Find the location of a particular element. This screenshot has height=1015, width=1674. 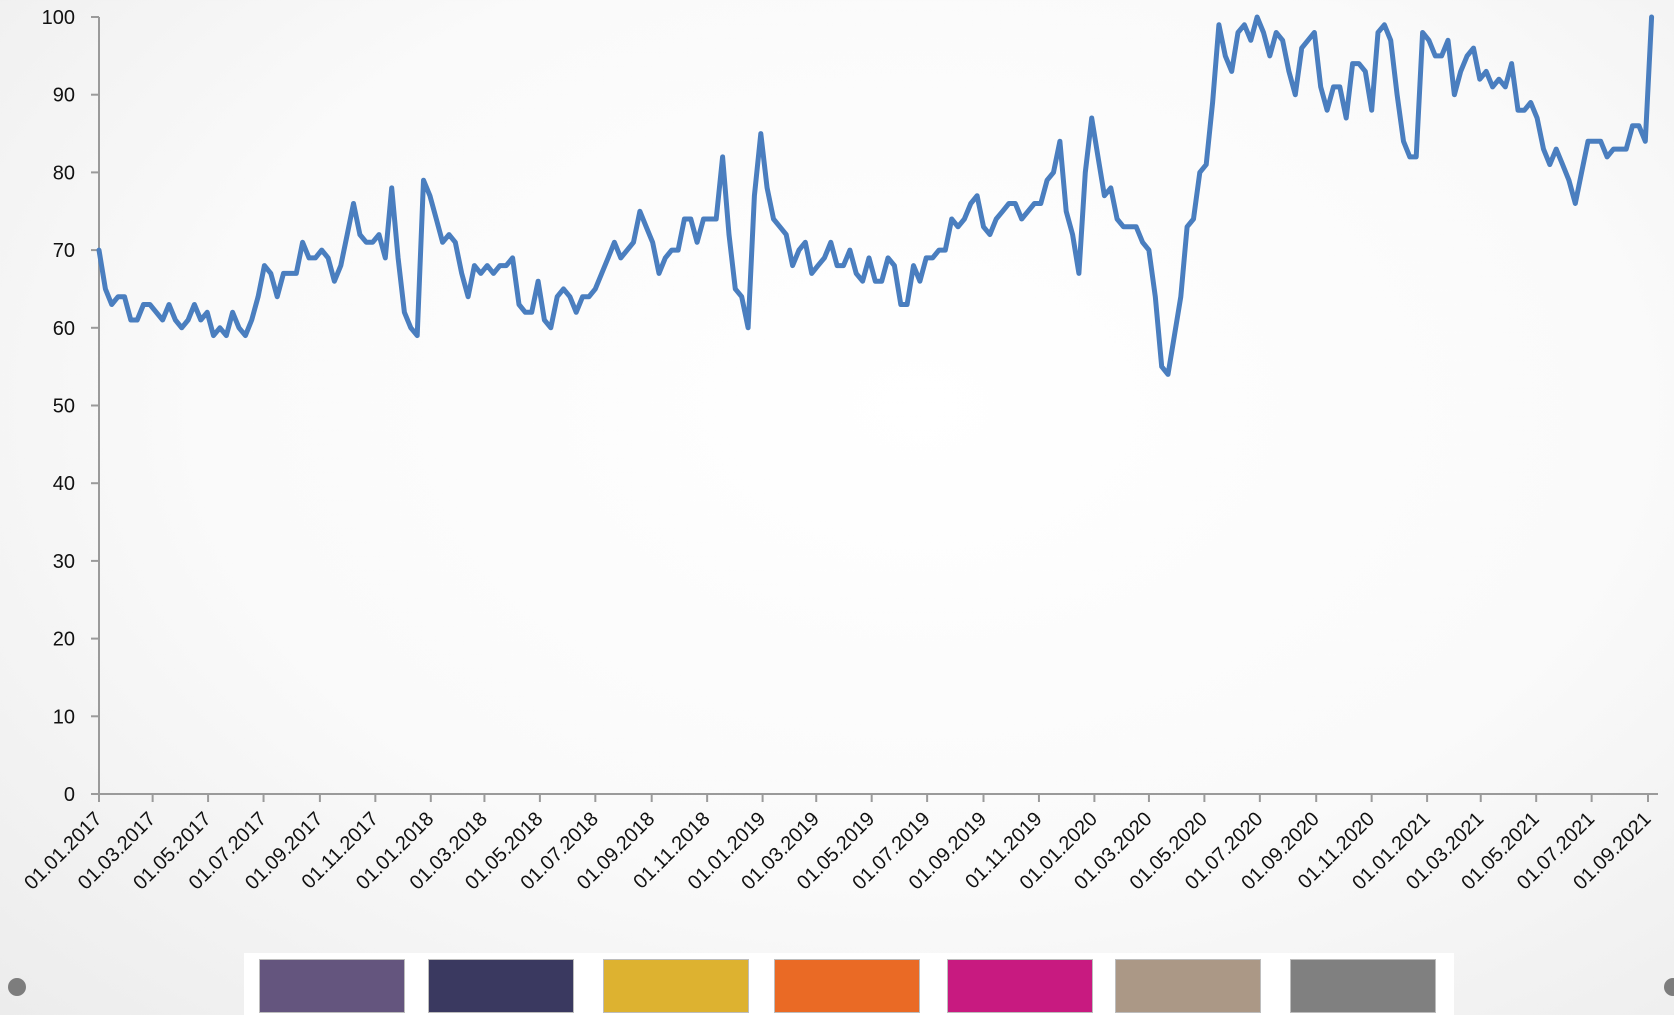

y-tick-label: 30 is located at coordinates (64, 562).